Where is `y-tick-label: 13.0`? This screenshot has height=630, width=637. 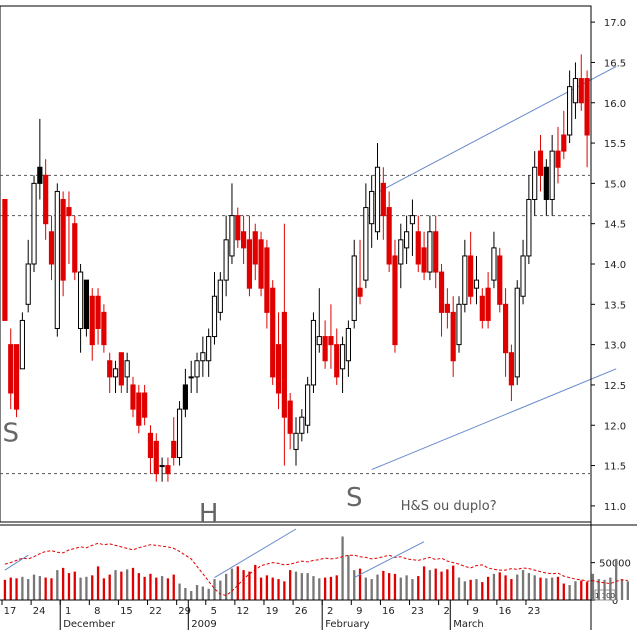
y-tick-label: 13.0 is located at coordinates (615, 346).